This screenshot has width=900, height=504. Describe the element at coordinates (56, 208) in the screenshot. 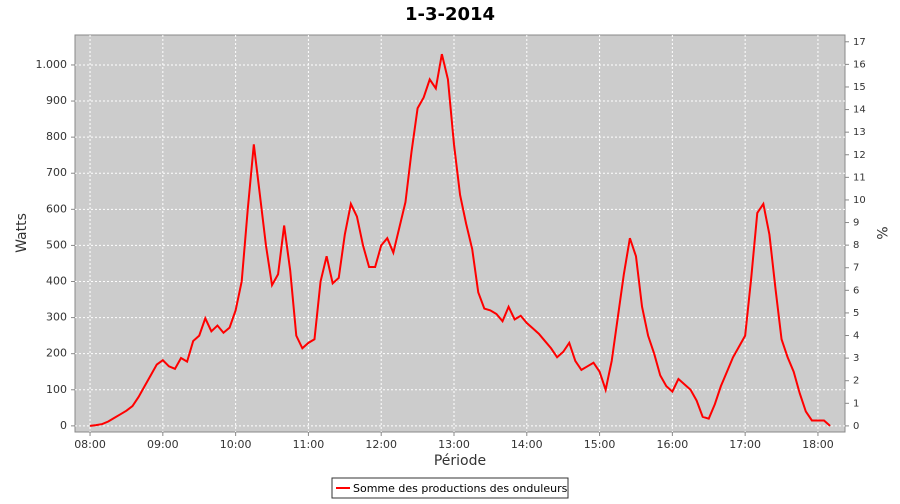

I see `y-tick-label: 600` at that location.